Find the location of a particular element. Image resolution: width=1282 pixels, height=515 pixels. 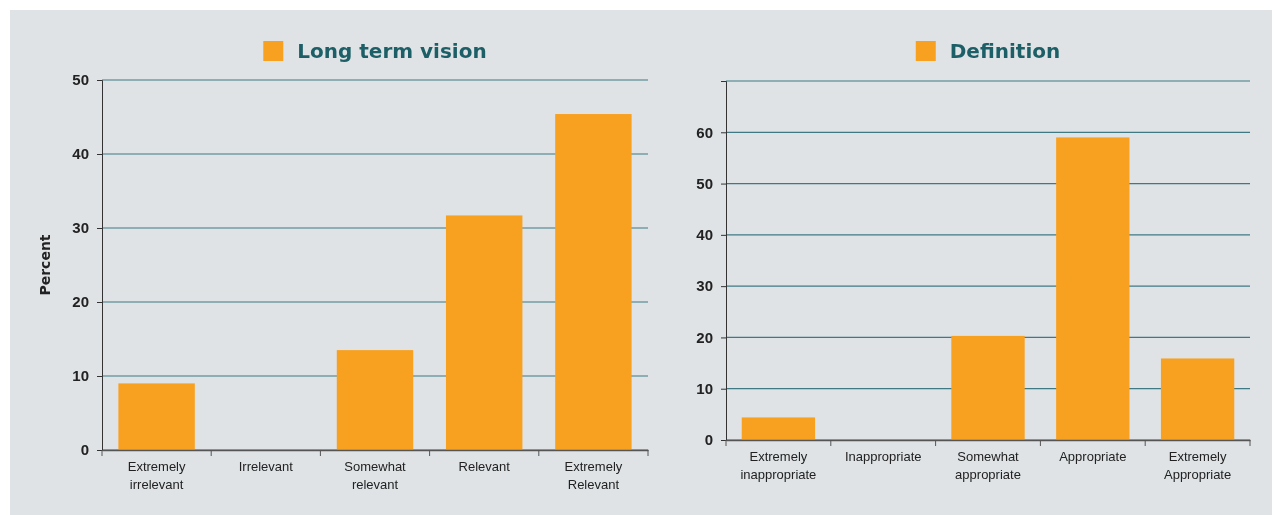

legend-label: Long term vision is located at coordinates (392, 51).